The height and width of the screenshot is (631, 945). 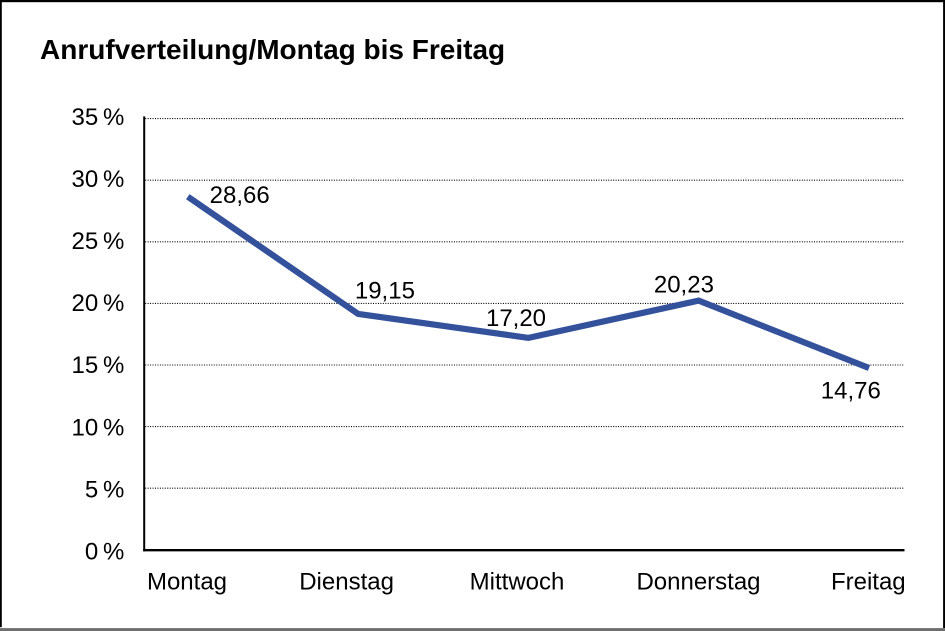 I want to click on svg-text:Anrufverteilung/Montag bis Fre: Anrufverteilung/Montag bis Freitag, so click(x=272, y=49).